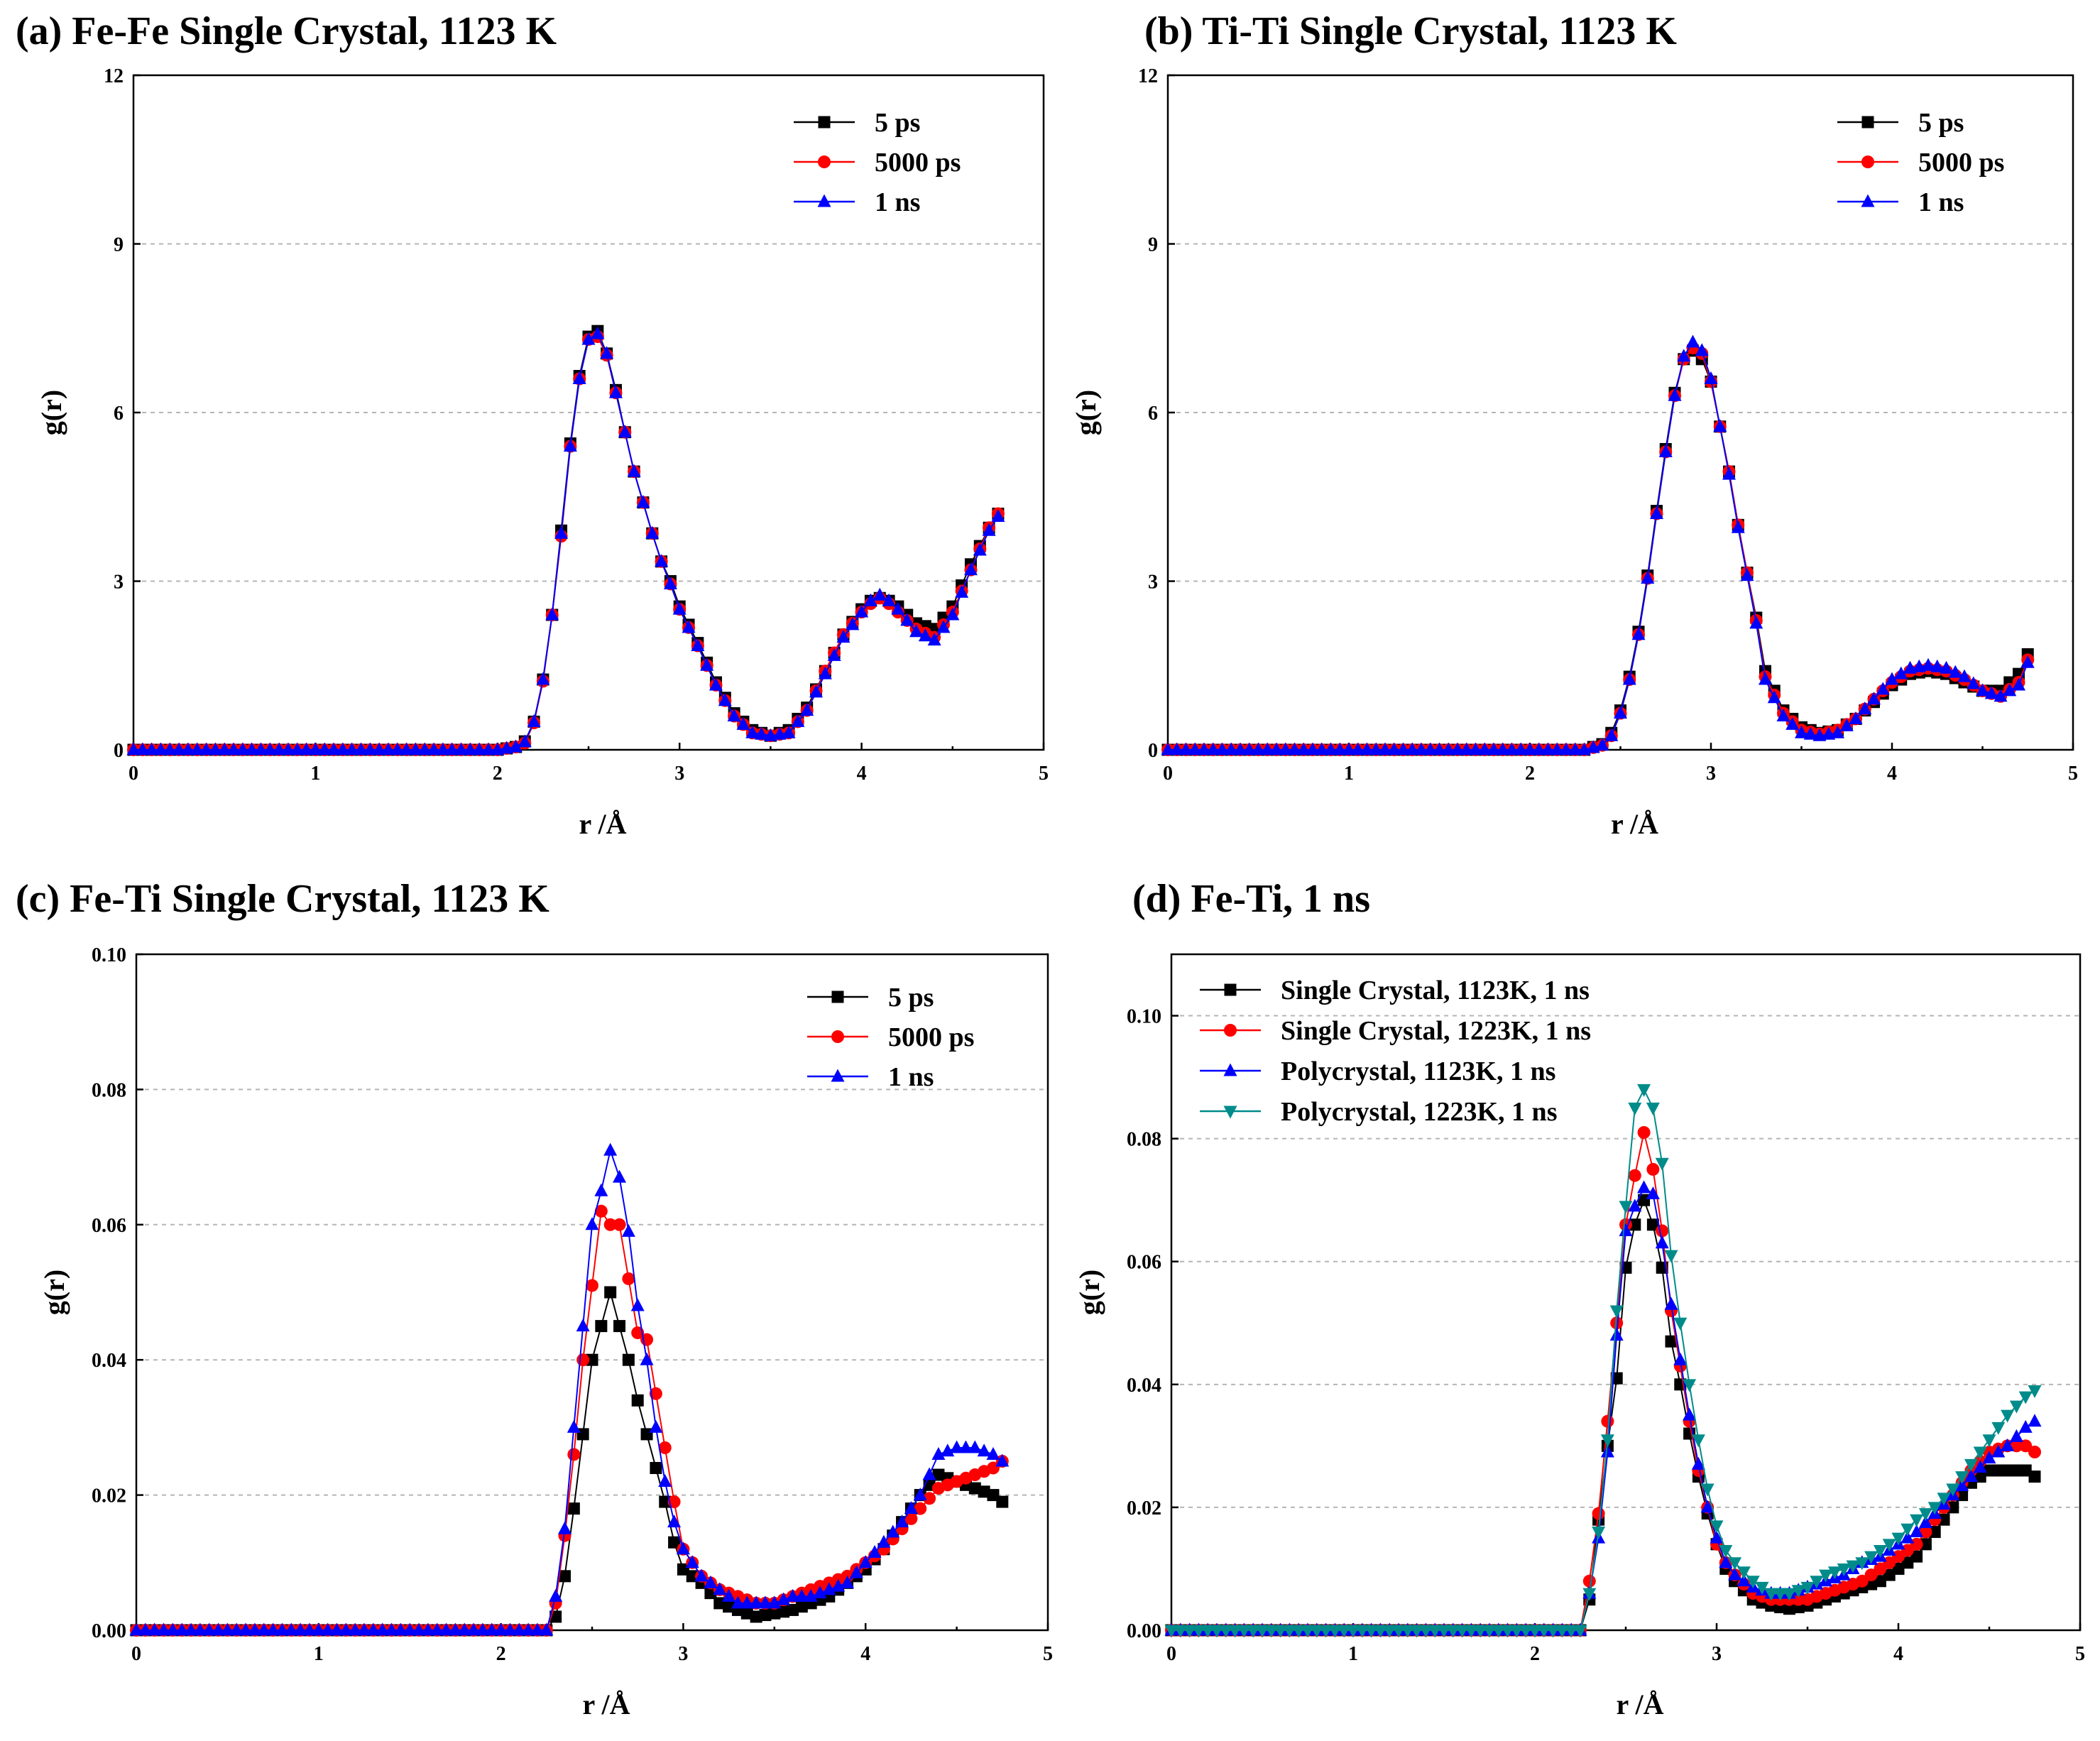 The width and height of the screenshot is (2100, 1741). What do you see at coordinates (1144, 1017) in the screenshot?
I see `y-tick-label: 0.10` at bounding box center [1144, 1017].